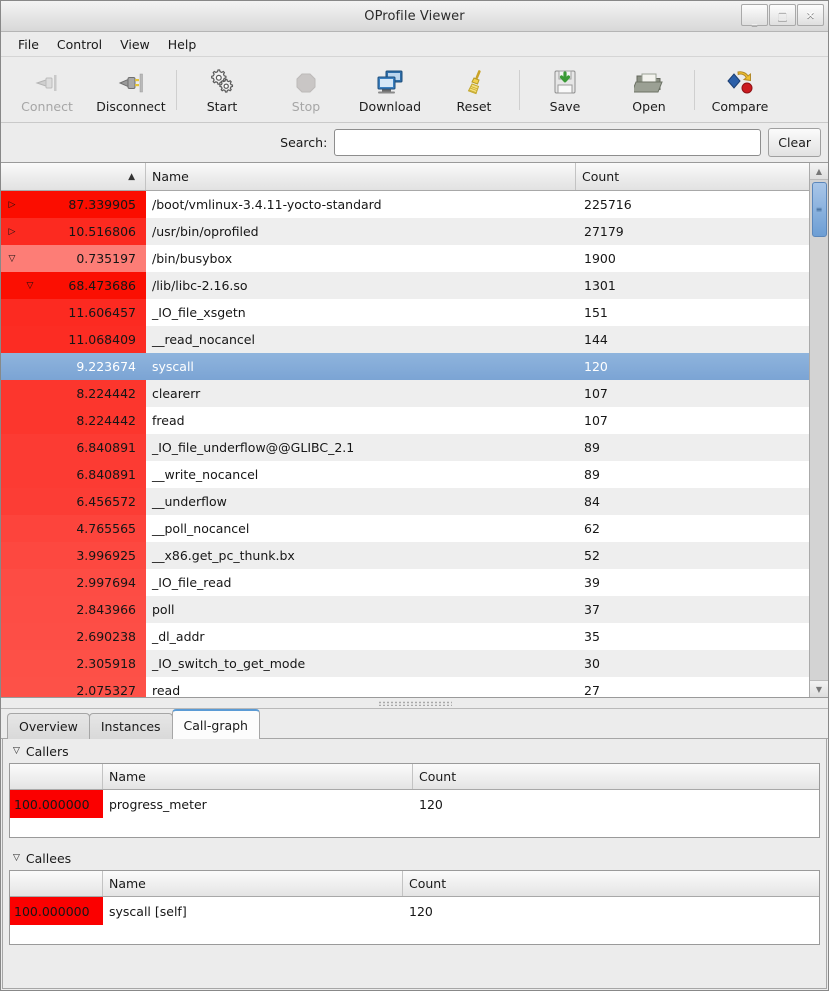 Image resolution: width=829 pixels, height=991 pixels. What do you see at coordinates (73, 663) in the screenshot?
I see `row-percent-cell: 2.305918` at bounding box center [73, 663].